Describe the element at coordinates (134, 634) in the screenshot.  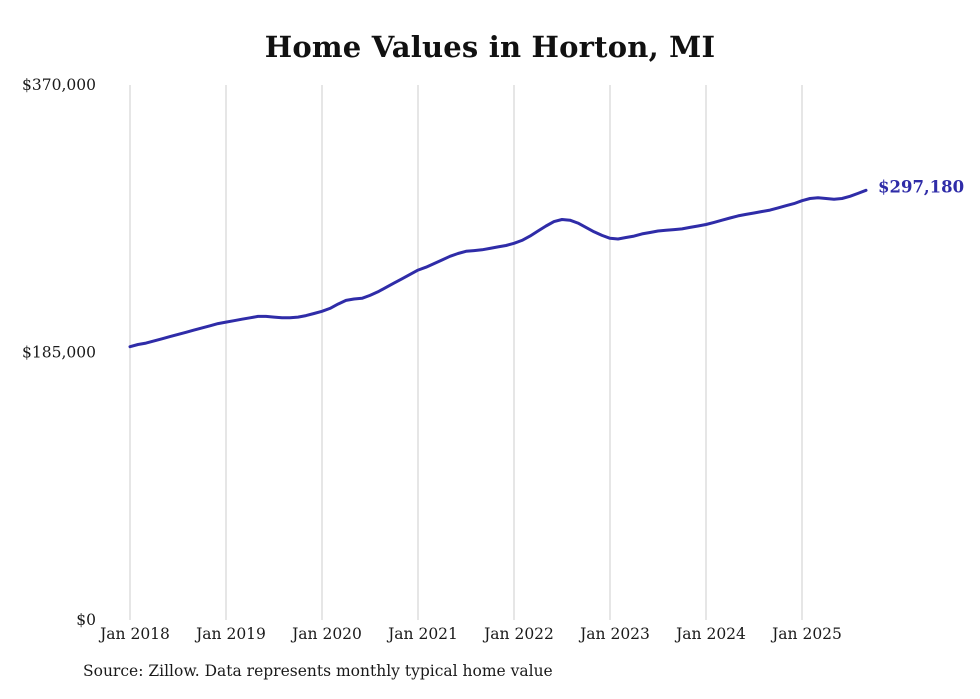
I see `x-tick-label: Jan 2018` at that location.